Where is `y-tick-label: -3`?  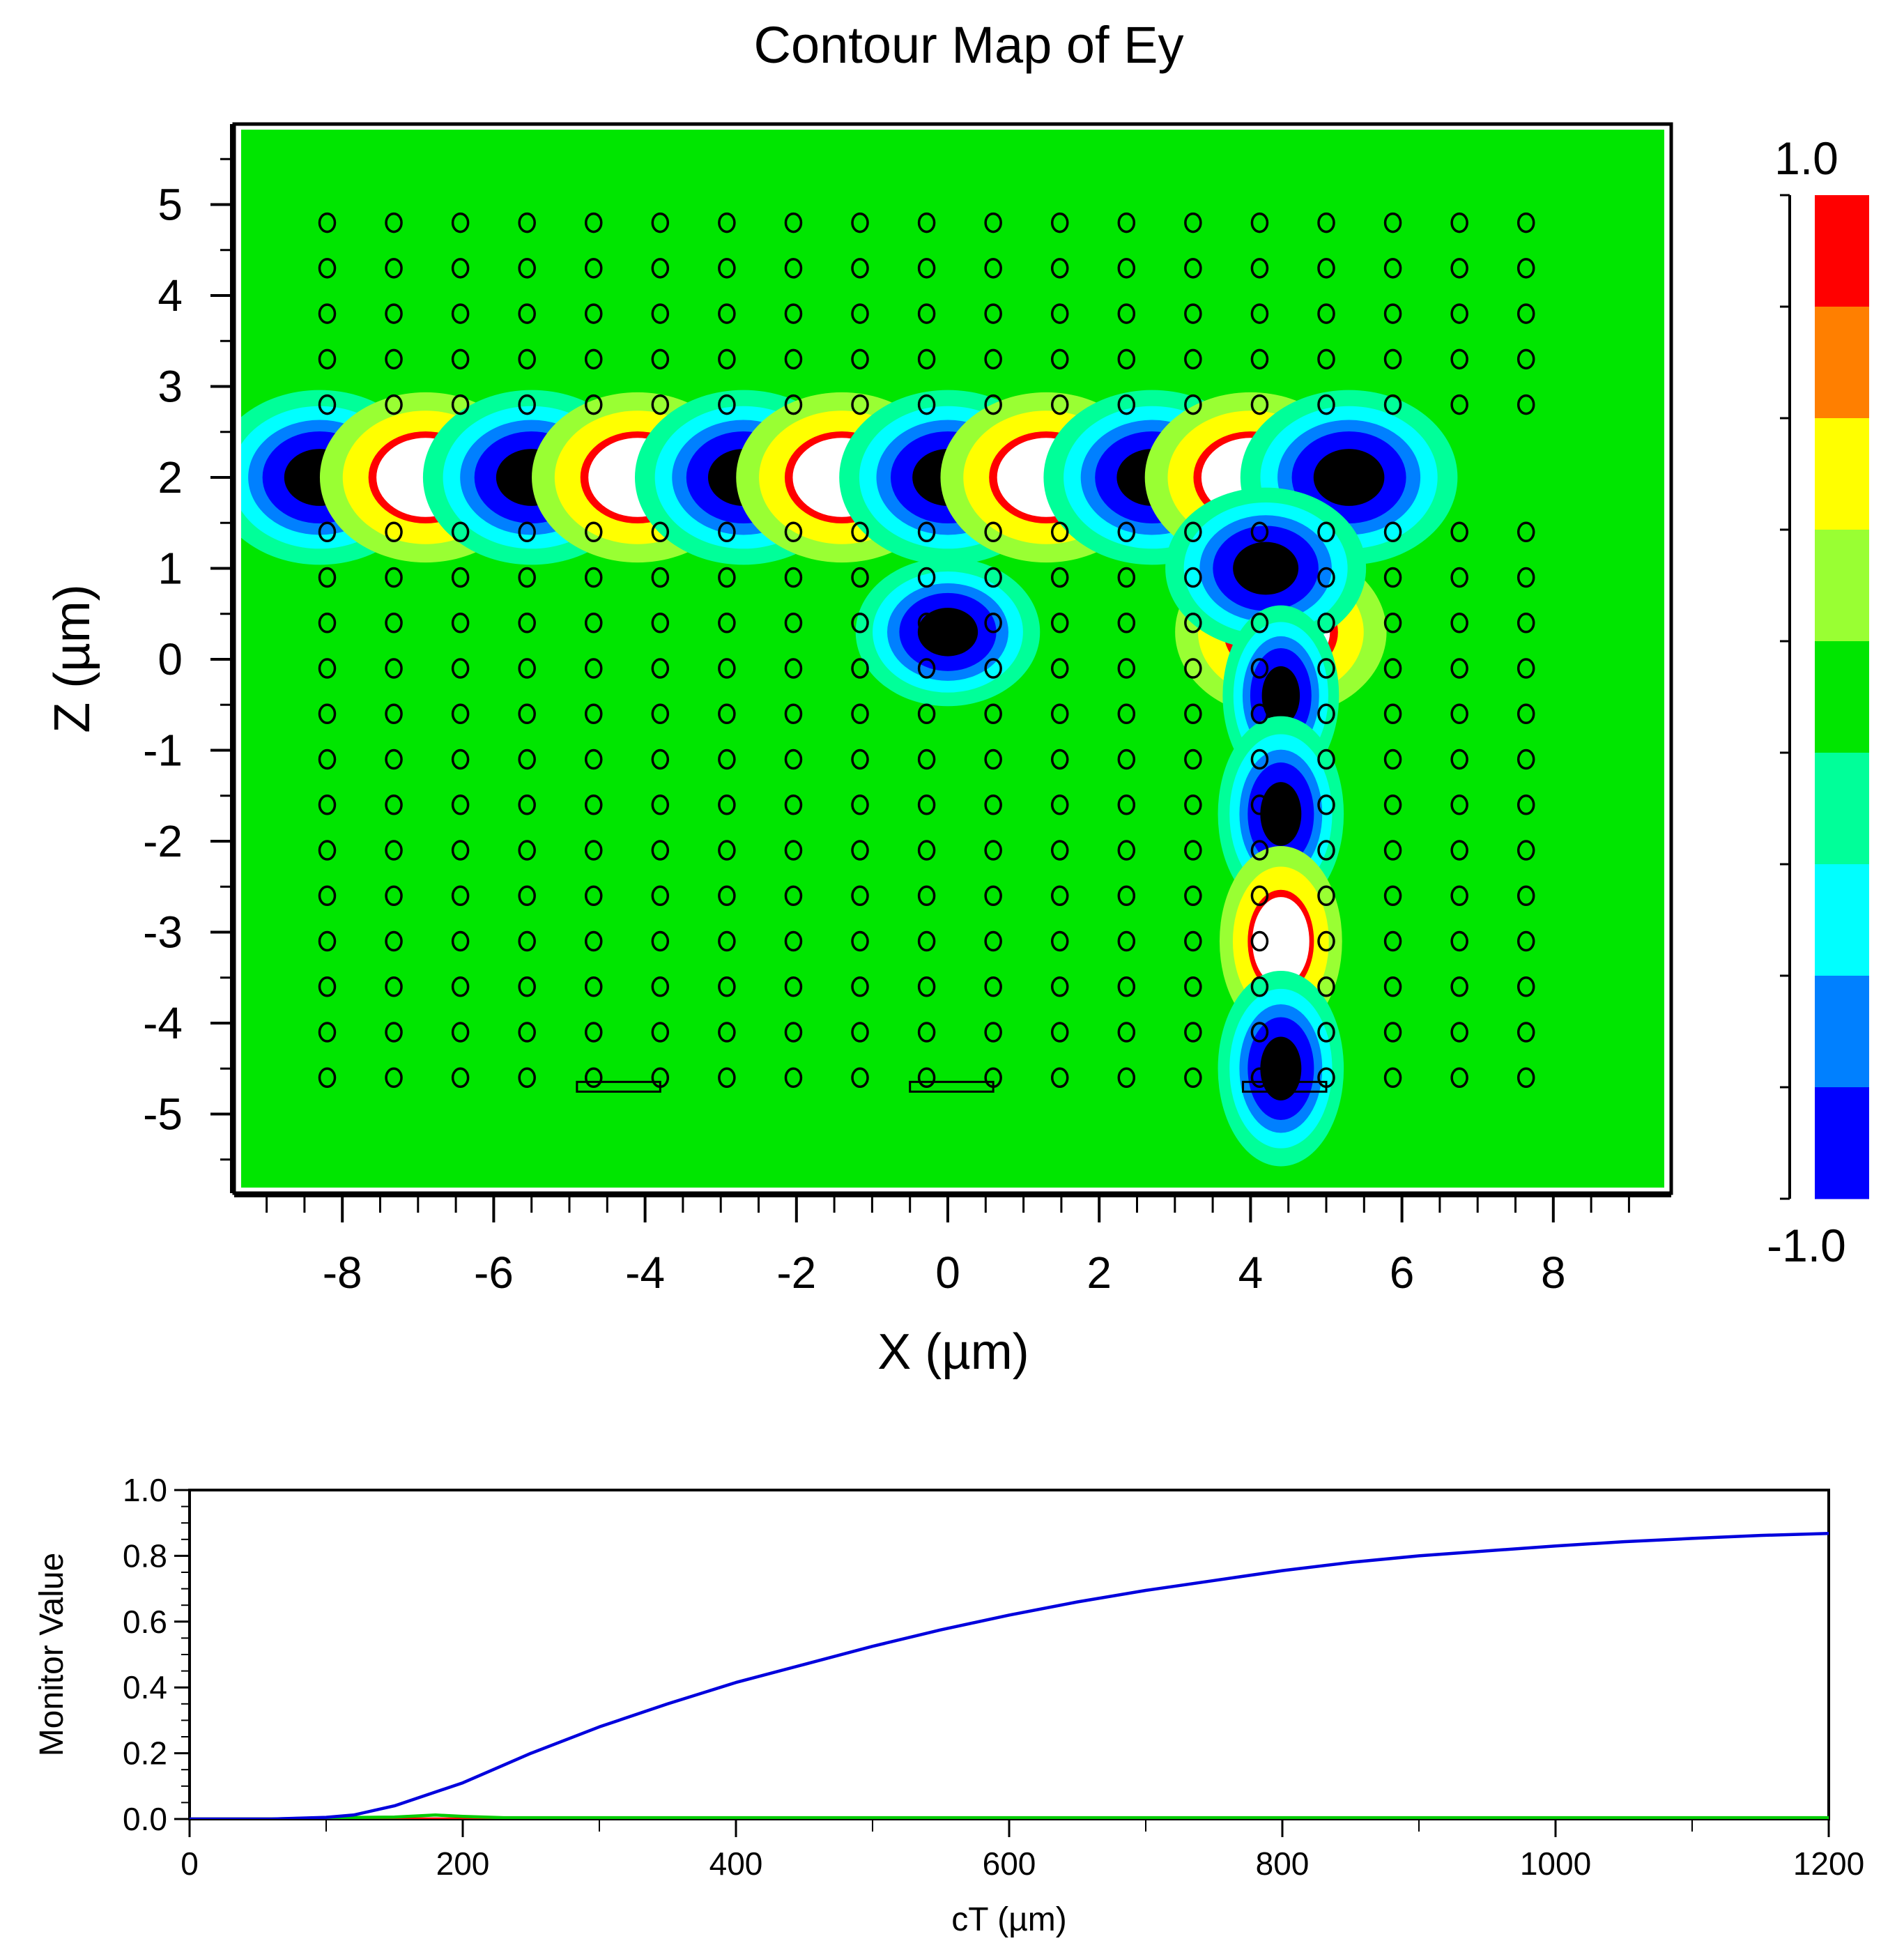
y-tick-label: -3 is located at coordinates (163, 932).